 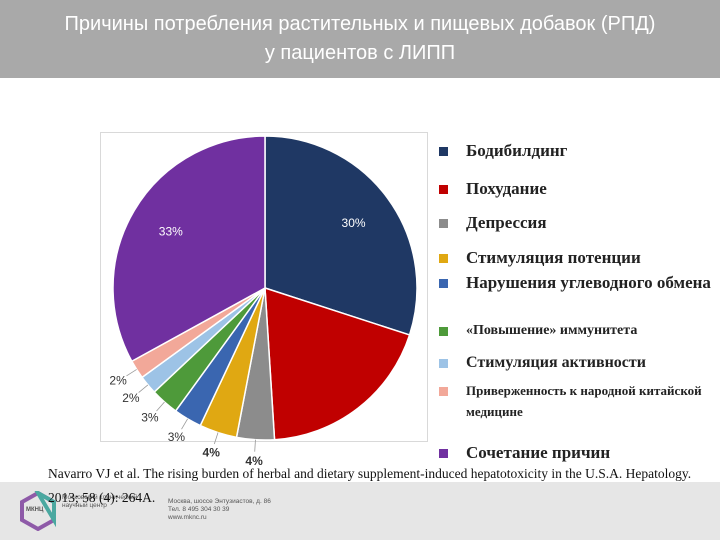 I want to click on website: www.mknc.ru, so click(x=187, y=517).